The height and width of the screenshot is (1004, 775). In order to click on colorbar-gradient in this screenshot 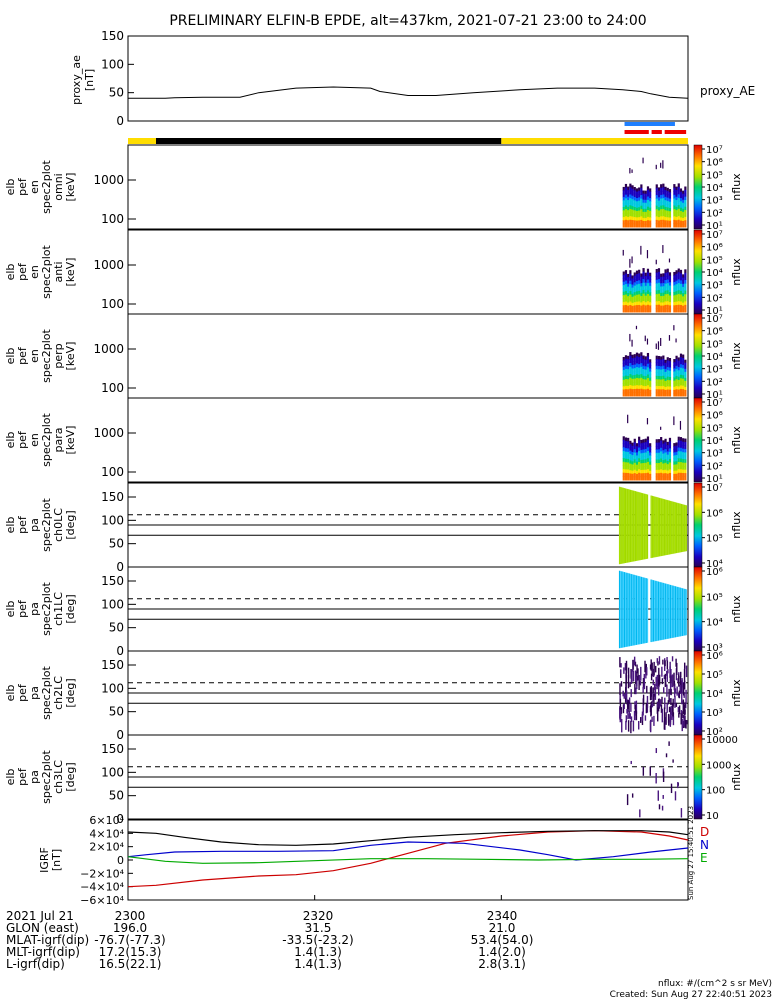, I will do `click(698, 356)`.